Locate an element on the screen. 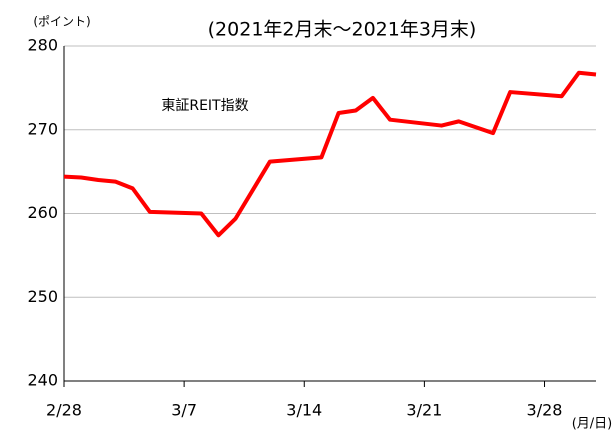 Image resolution: width=616 pixels, height=432 pixels. chart-title: (2021年2月末～2021年3月末) is located at coordinates (342, 30).